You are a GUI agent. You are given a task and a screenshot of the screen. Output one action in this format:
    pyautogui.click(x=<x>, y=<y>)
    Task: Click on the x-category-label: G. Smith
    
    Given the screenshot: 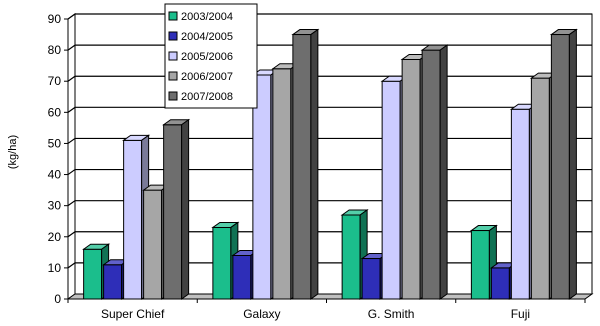 What is the action you would take?
    pyautogui.click(x=391, y=314)
    